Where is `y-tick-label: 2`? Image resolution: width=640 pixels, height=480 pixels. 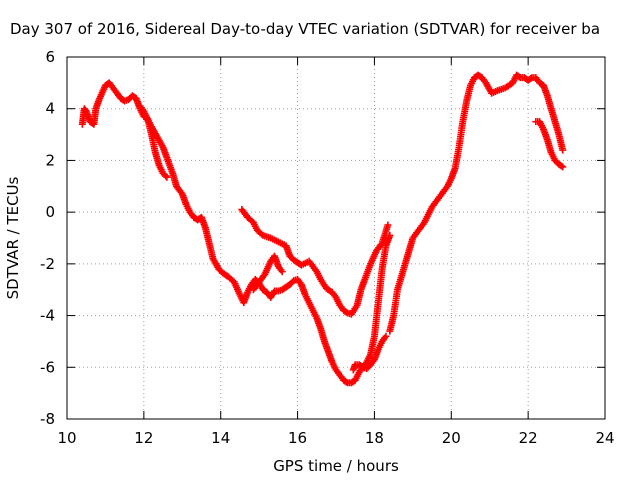
y-tick-label: 2 is located at coordinates (50, 160).